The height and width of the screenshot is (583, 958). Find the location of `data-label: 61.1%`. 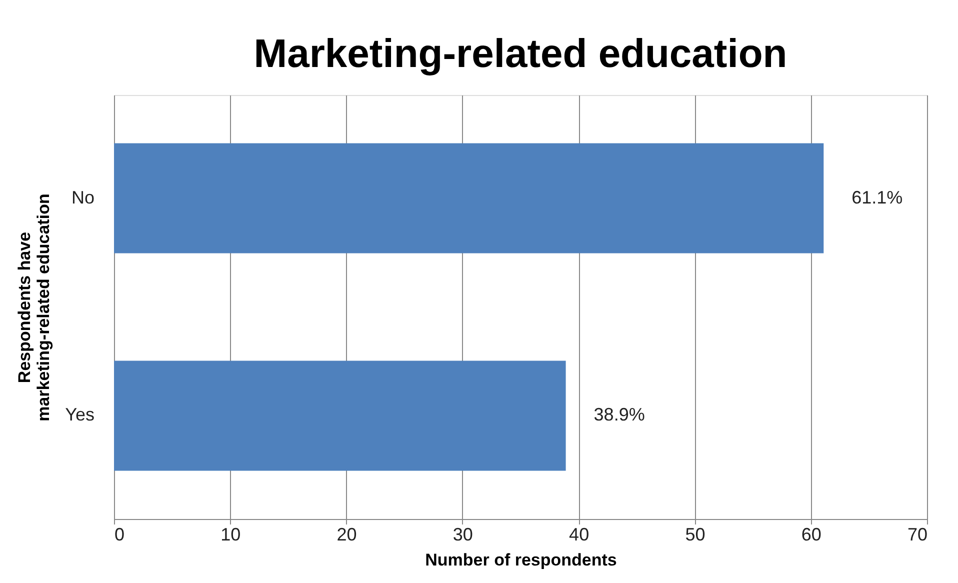

data-label: 61.1% is located at coordinates (877, 197).